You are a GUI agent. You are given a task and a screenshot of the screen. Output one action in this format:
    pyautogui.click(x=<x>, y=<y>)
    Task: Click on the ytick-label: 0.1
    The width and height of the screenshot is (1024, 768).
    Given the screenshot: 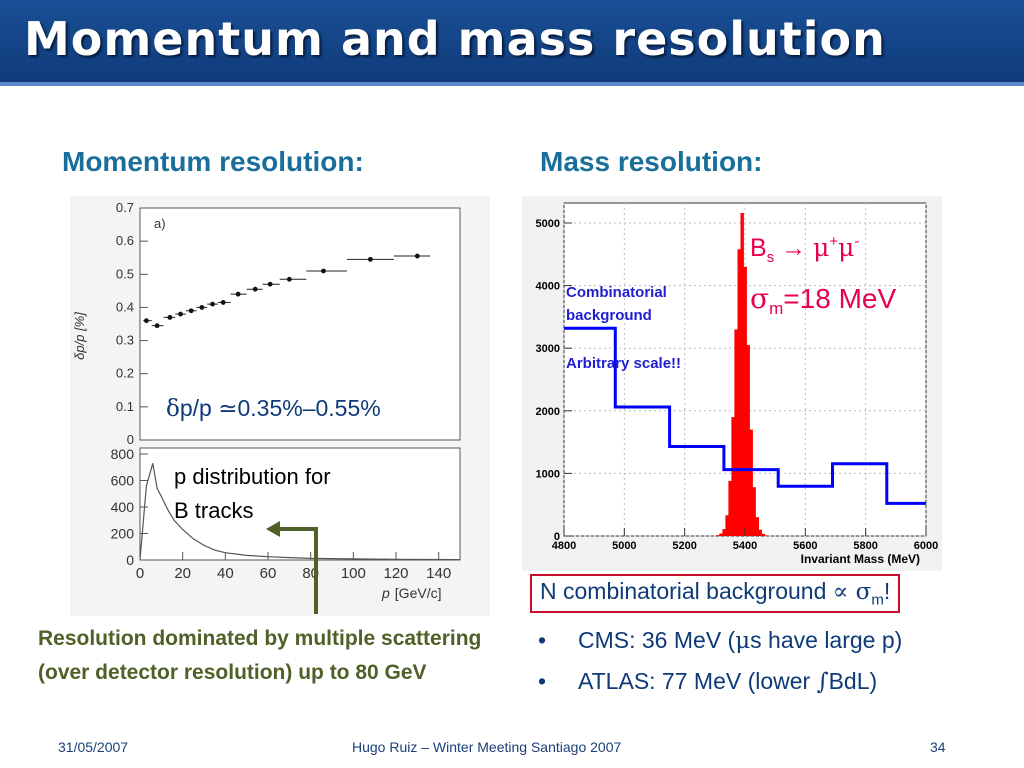 What is the action you would take?
    pyautogui.click(x=125, y=406)
    